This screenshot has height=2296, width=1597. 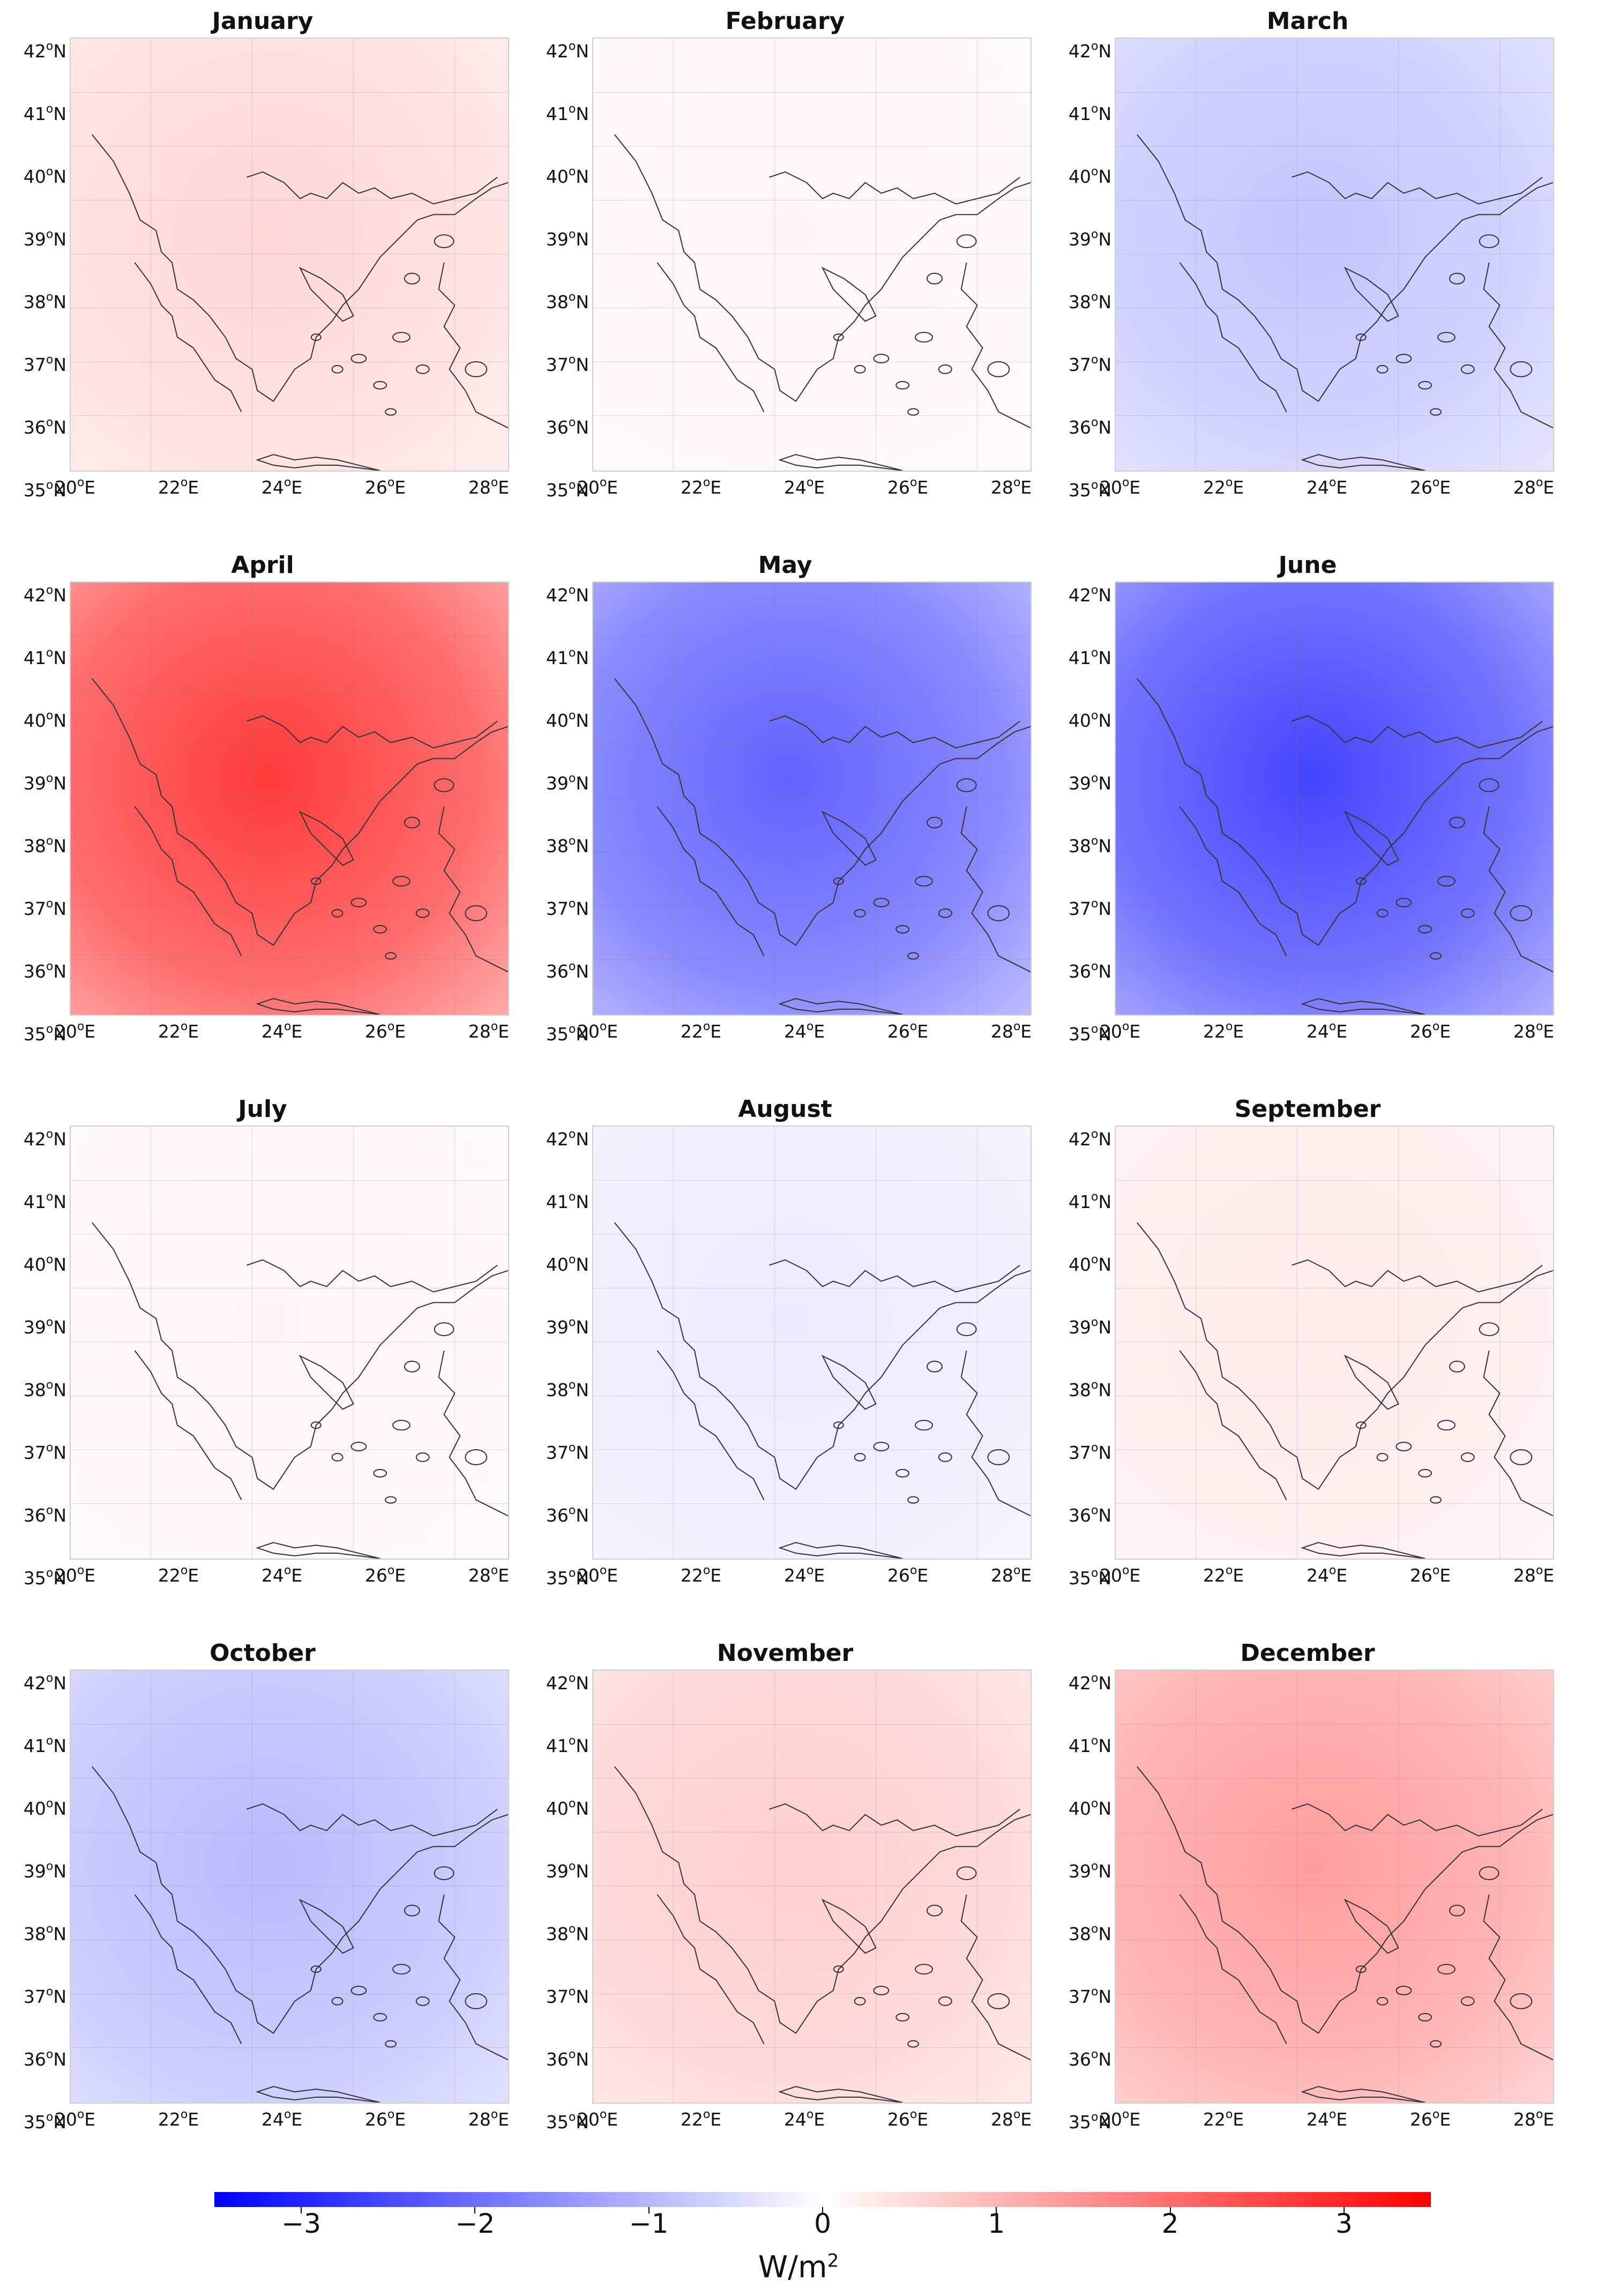 What do you see at coordinates (1170, 2223) in the screenshot?
I see `colorbar-tick-label: 2` at bounding box center [1170, 2223].